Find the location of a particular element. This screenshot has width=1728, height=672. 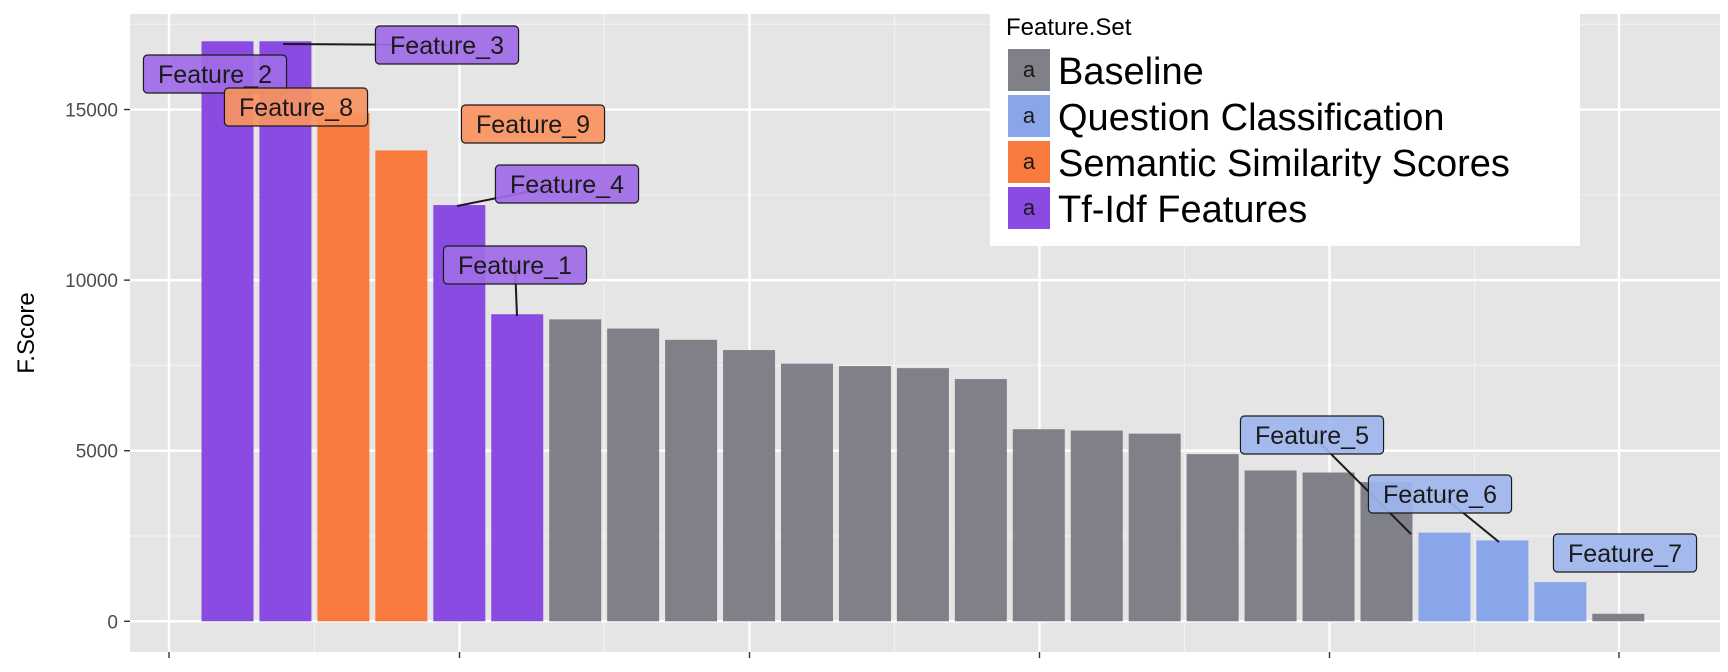

annotation-label: Feature_4 is located at coordinates (567, 185).